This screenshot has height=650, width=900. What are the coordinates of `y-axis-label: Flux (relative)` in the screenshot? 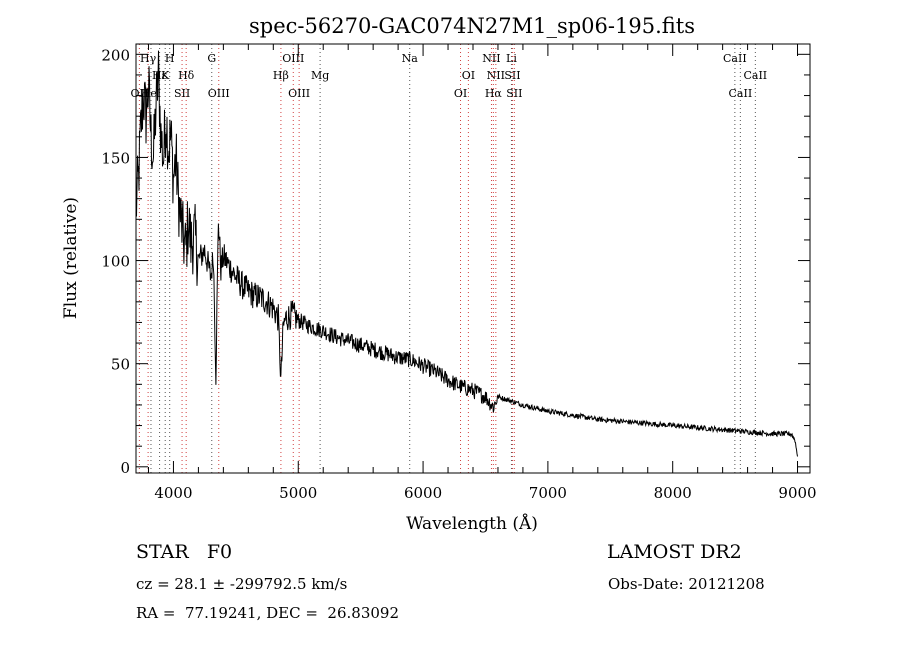 It's located at (71, 258).